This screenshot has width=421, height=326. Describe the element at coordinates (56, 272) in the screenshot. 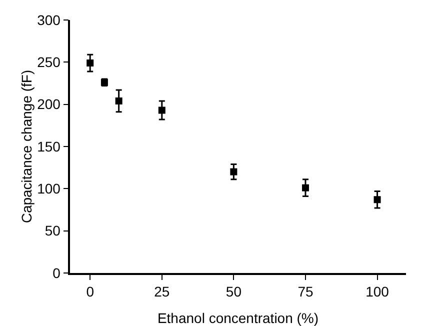

I see `y-tick-label: 0` at that location.